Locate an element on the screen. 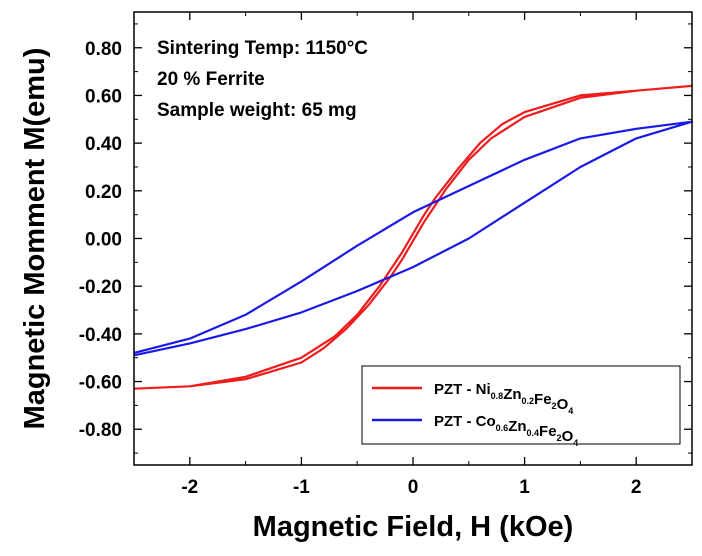 This screenshot has height=556, width=702. x-tick-label: -1 is located at coordinates (301, 487).